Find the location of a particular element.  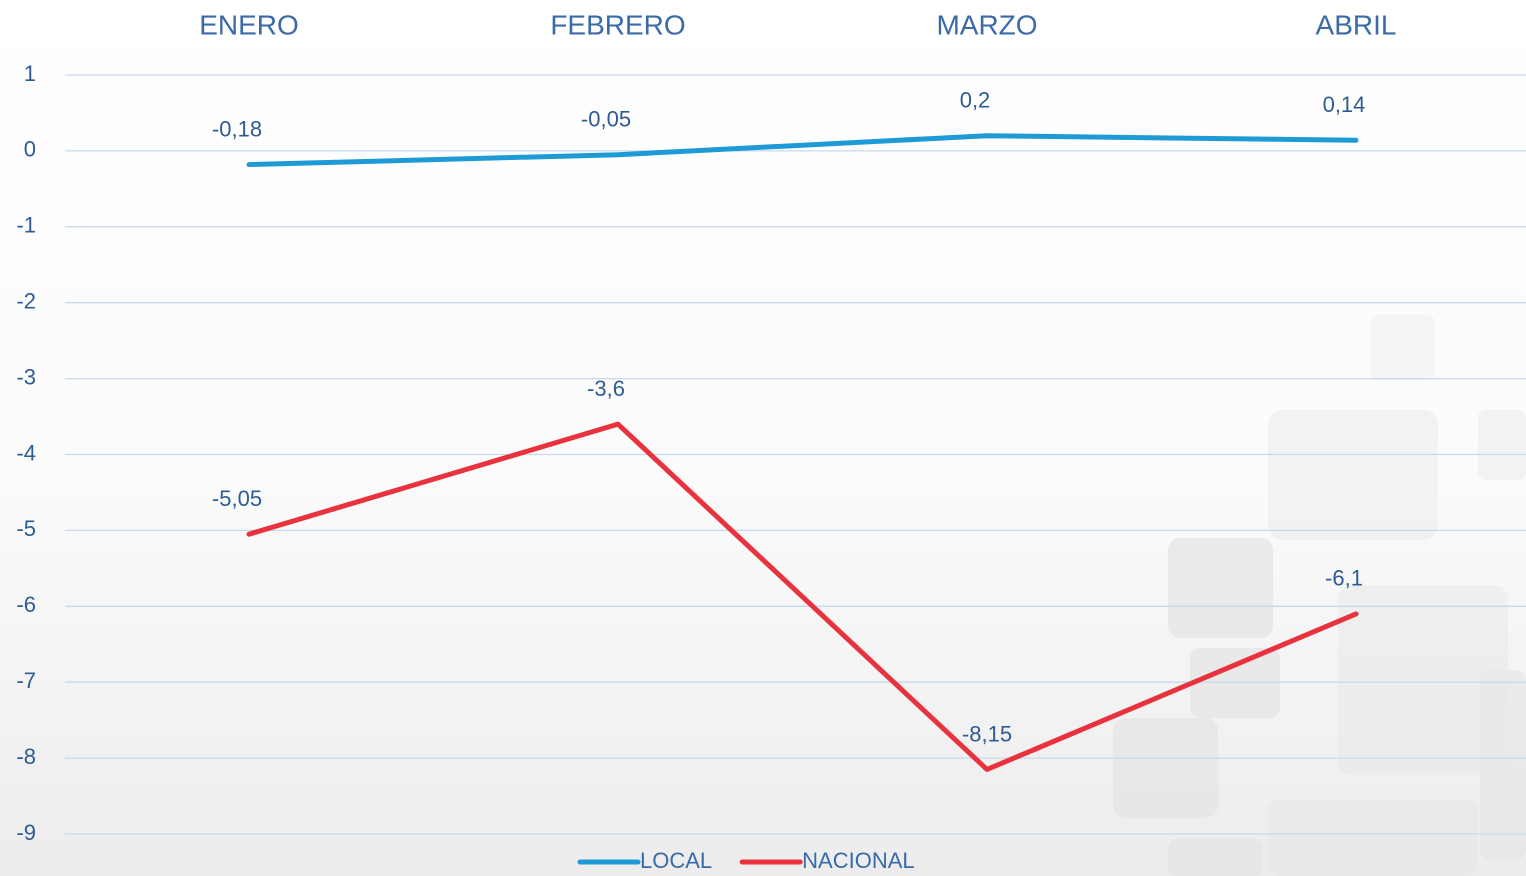

legend-label: NACIONAL is located at coordinates (858, 860).